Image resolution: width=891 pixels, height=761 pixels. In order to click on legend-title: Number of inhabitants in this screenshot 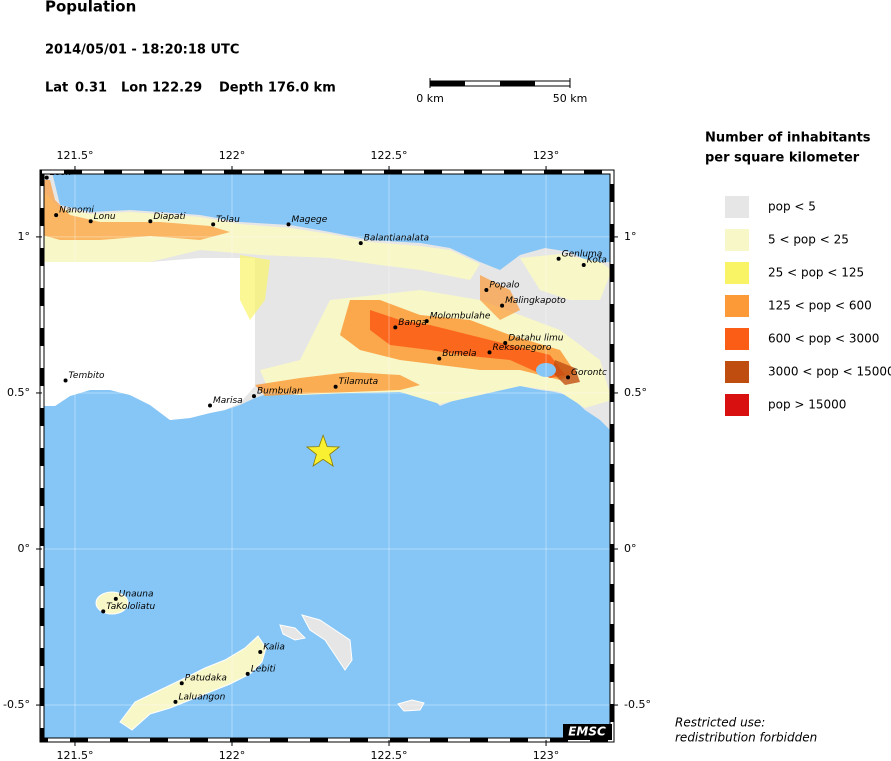, I will do `click(788, 138)`.